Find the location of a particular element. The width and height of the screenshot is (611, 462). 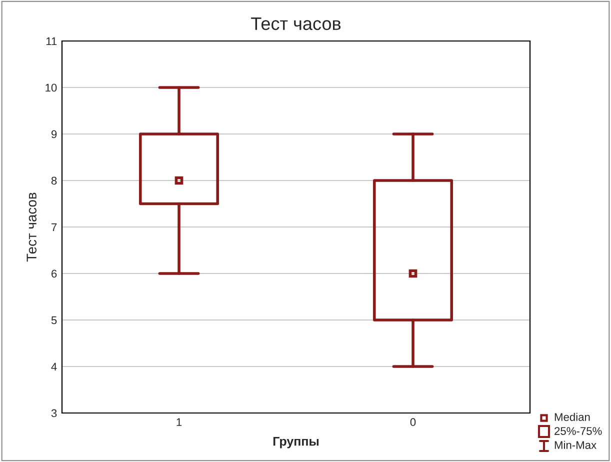

chart-title: Тест часов is located at coordinates (296, 23).